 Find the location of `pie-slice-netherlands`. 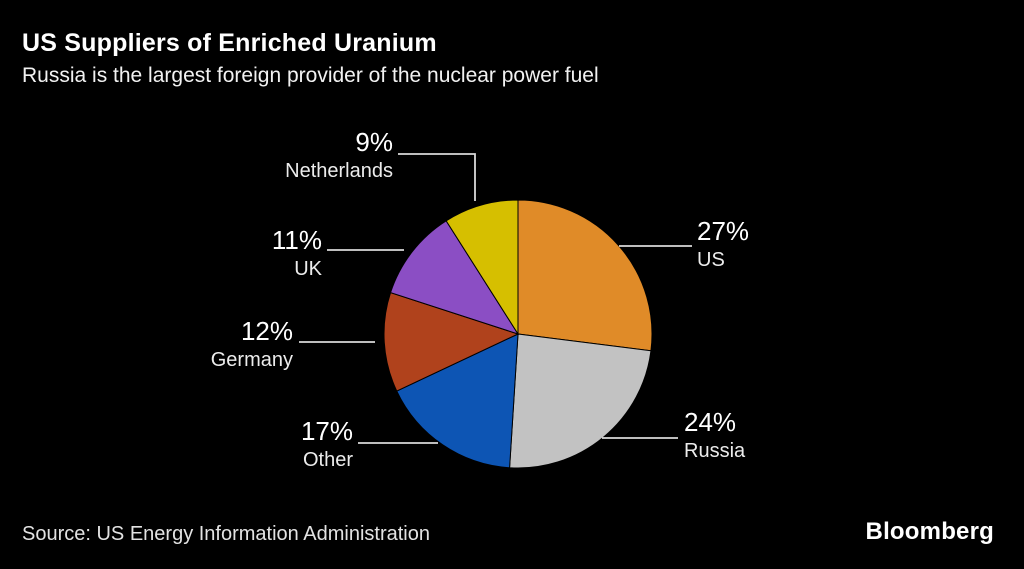

pie-slice-netherlands is located at coordinates (482, 267).